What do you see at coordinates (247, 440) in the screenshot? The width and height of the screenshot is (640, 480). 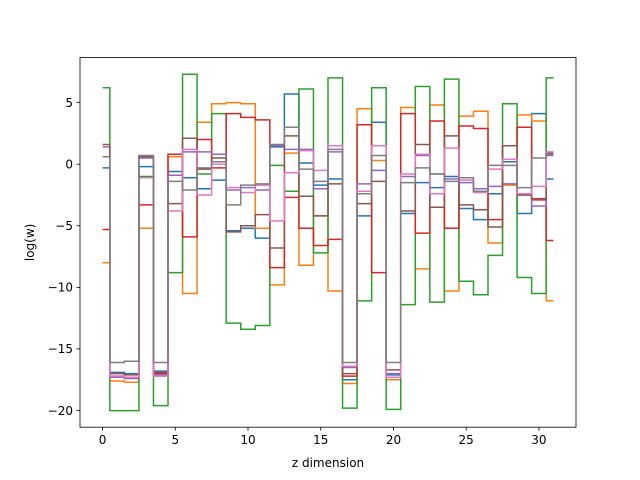 I see `x-tick-label: 10` at bounding box center [247, 440].